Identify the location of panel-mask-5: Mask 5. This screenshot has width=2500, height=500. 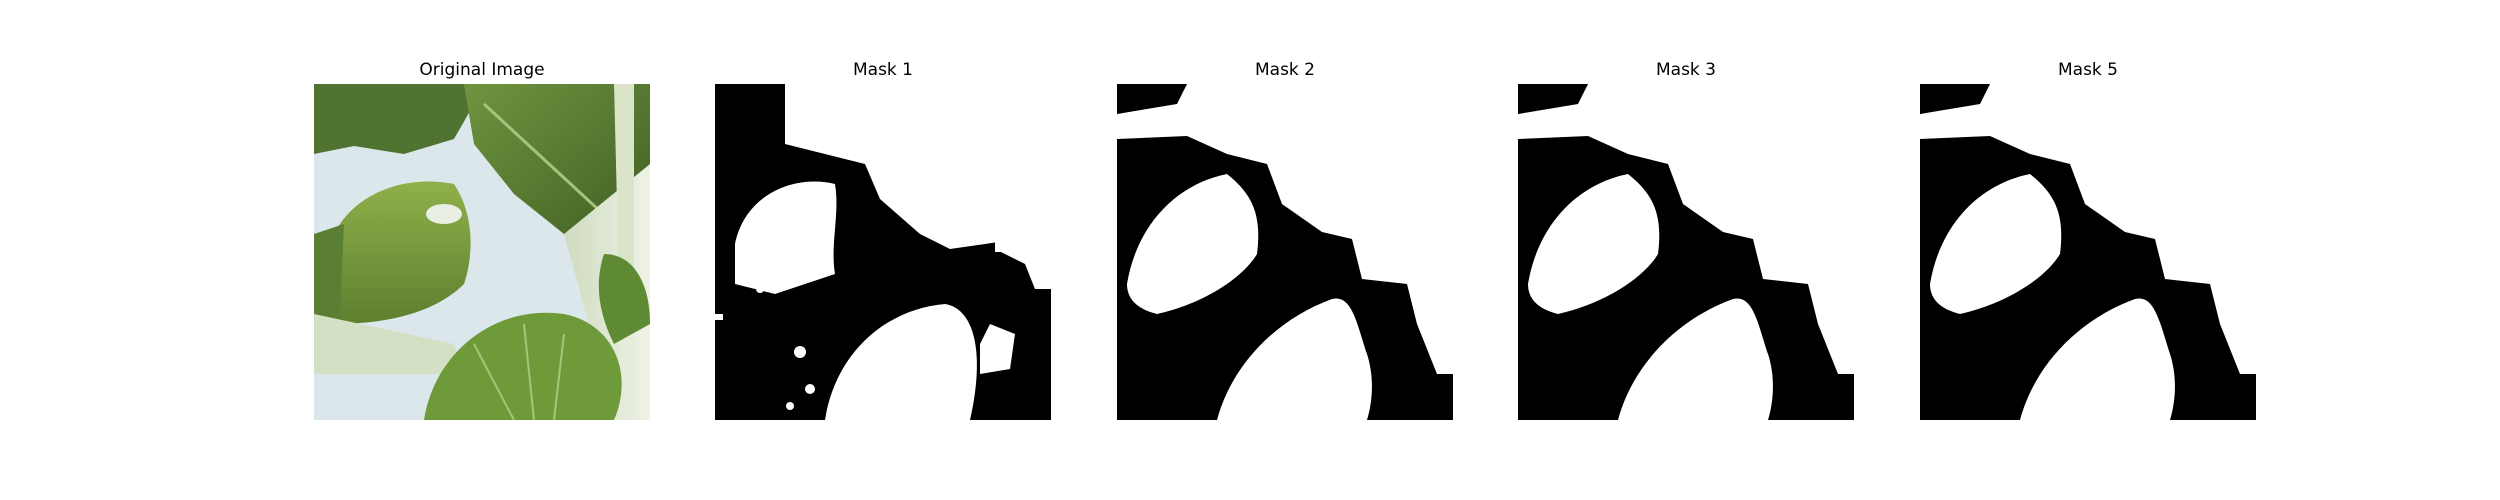
(2088, 250).